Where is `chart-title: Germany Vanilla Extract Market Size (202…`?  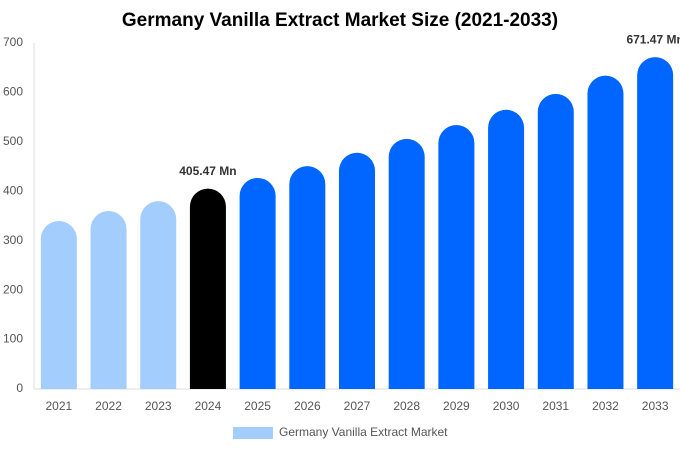
chart-title: Germany Vanilla Extract Market Size (202… is located at coordinates (340, 20).